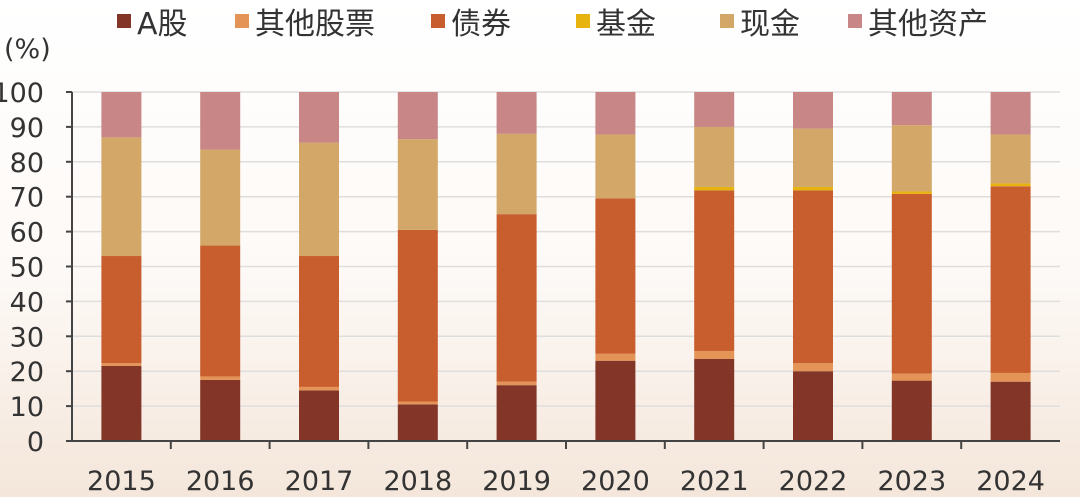 The height and width of the screenshot is (497, 1080). Describe the element at coordinates (1010, 481) in the screenshot. I see `x-tick-label-2024: 2024` at that location.